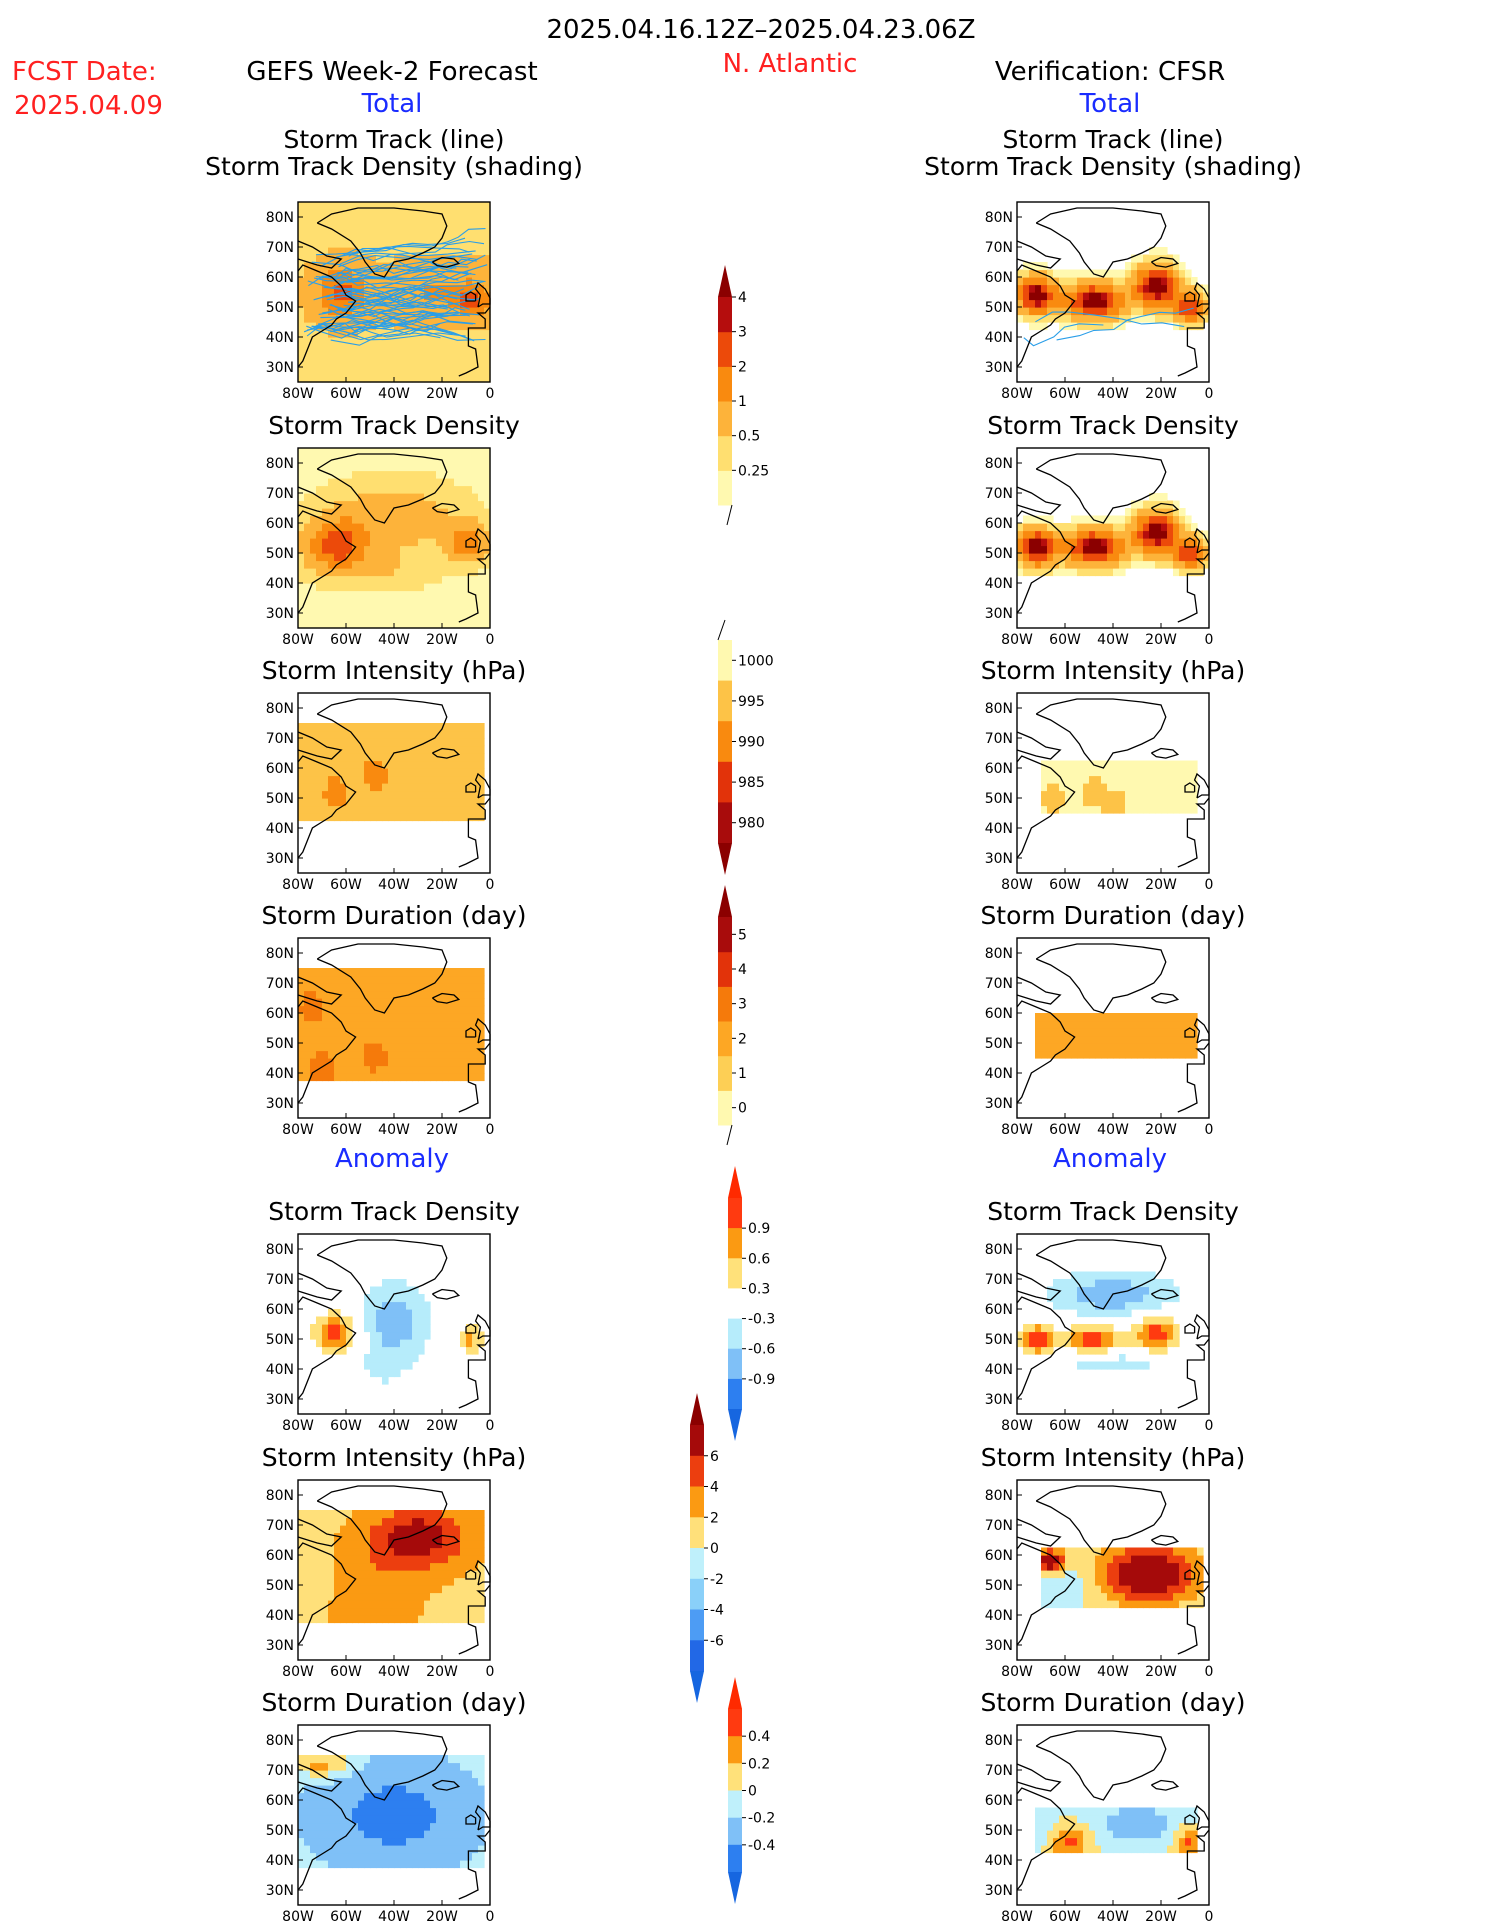 Image resolution: width=1487 pixels, height=1925 pixels. I want to click on storm-track-line, so click(413, 294).